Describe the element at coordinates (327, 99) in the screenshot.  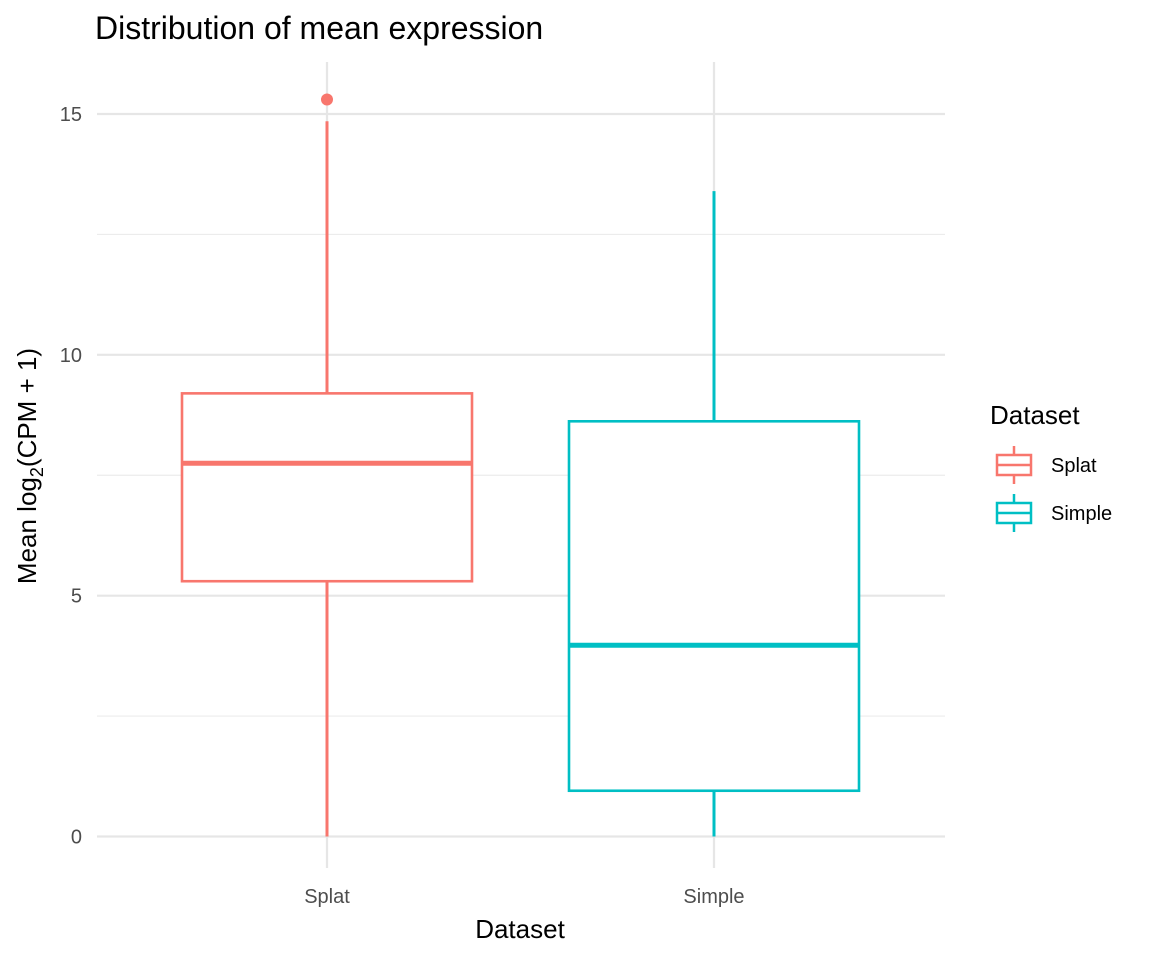
I see `outlier-point` at that location.